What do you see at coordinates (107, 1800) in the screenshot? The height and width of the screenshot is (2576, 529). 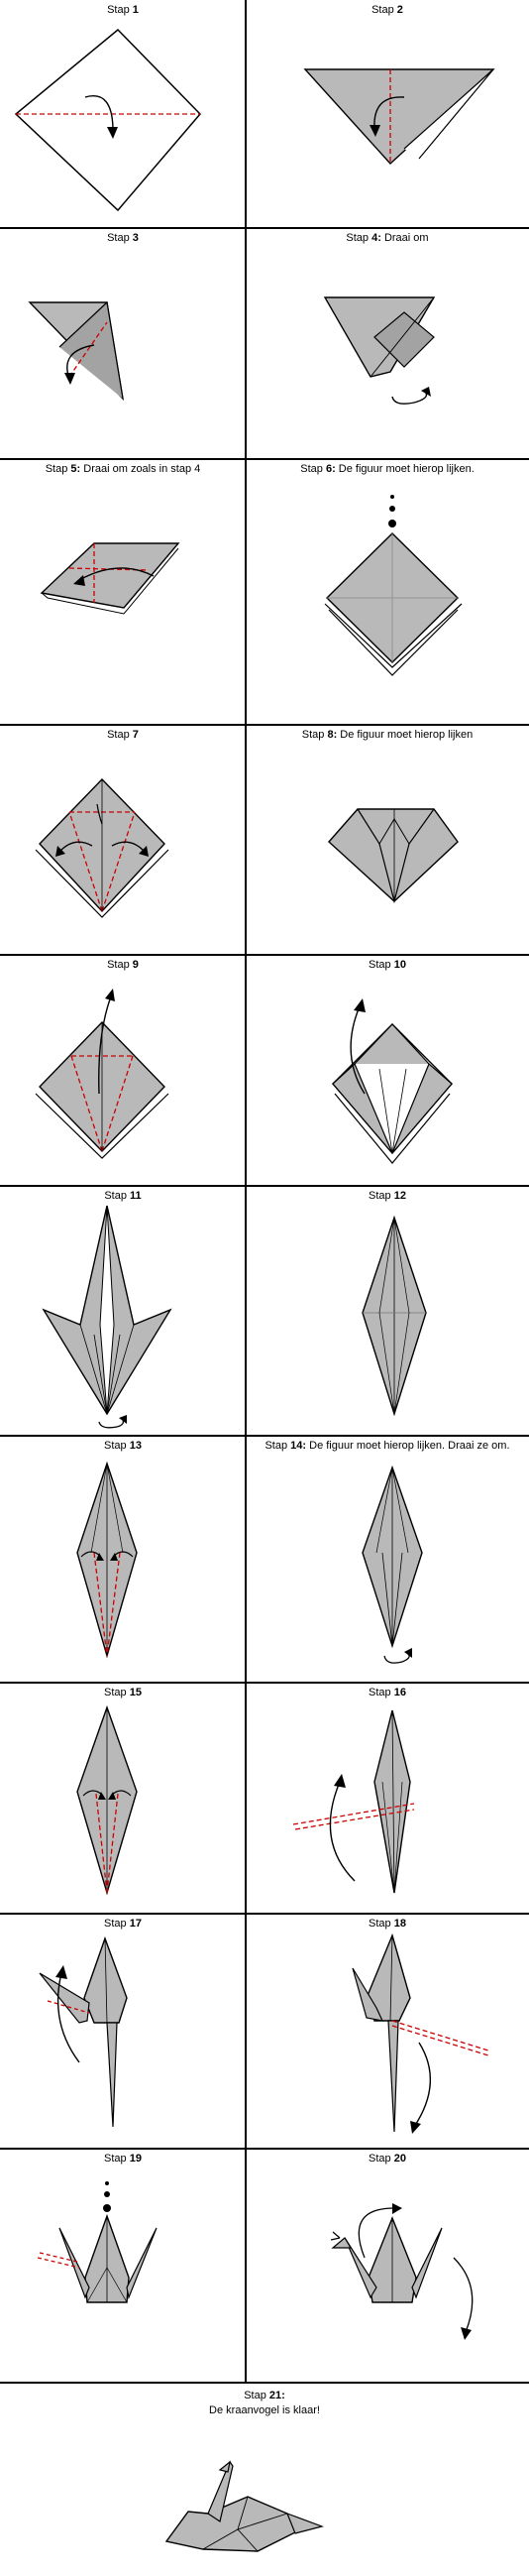 I see `step-15-diagram` at bounding box center [107, 1800].